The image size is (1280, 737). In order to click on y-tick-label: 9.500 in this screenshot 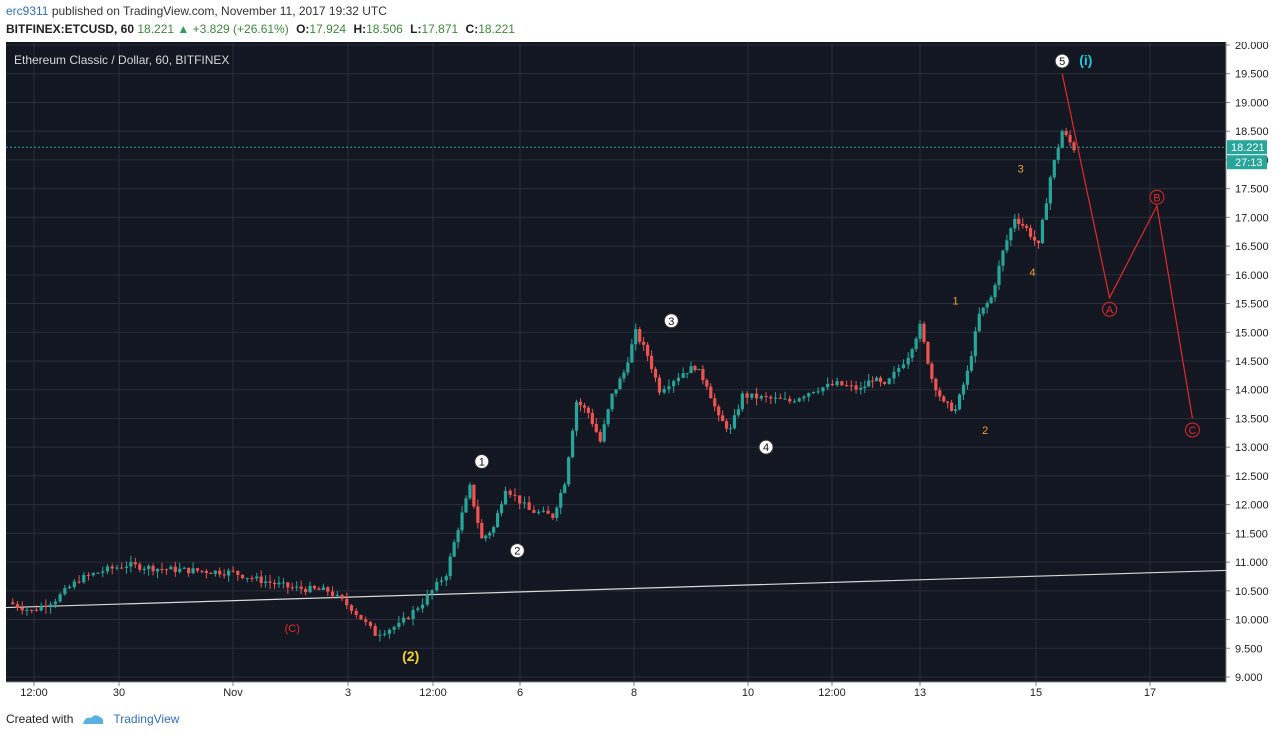, I will do `click(1249, 649)`.